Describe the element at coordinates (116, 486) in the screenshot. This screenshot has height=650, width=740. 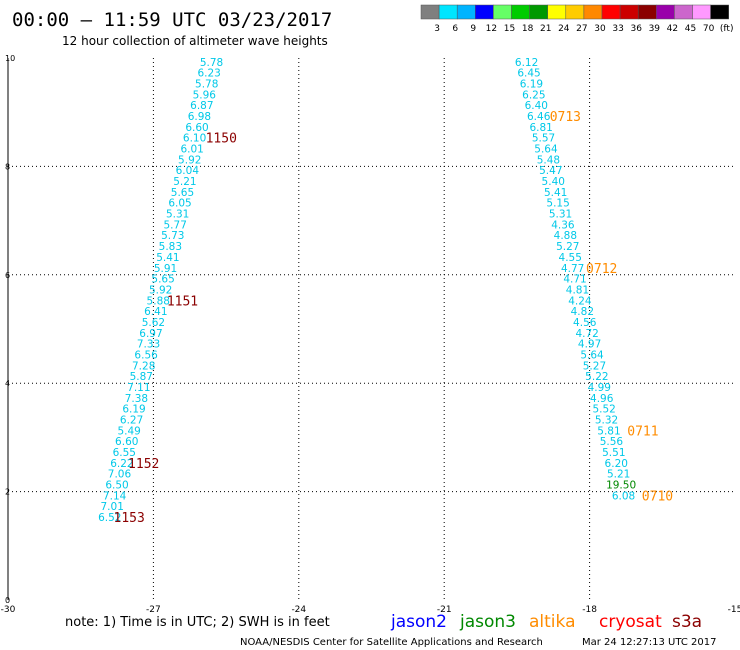
I see `wave-height-label: 6.50` at that location.